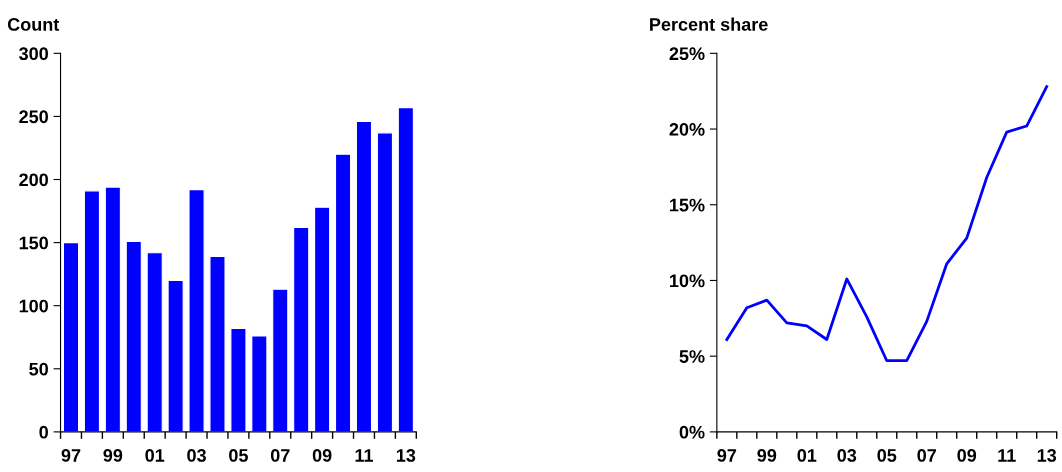  I want to click on y-tick-label: 5%, so click(692, 356).